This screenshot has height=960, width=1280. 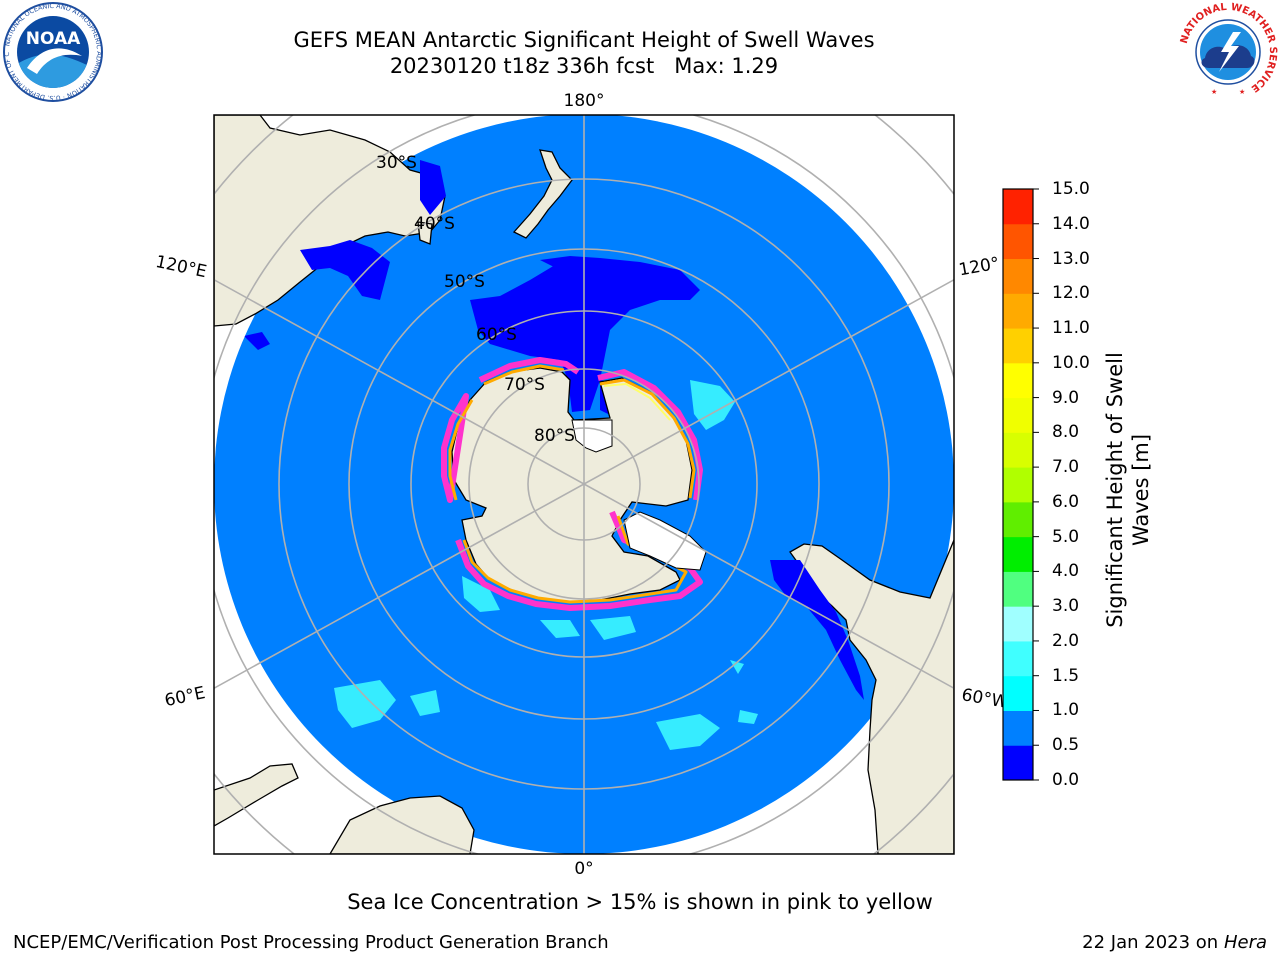 What do you see at coordinates (1066, 745) in the screenshot?
I see `colorbar-tick-label: 0.5` at bounding box center [1066, 745].